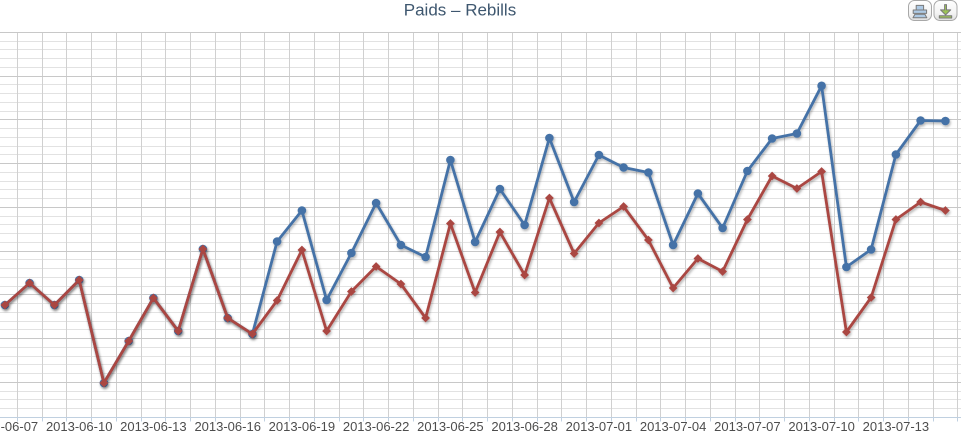 The image size is (961, 437). Describe the element at coordinates (524, 426) in the screenshot. I see `svg-text: 2013-06-28` at that location.